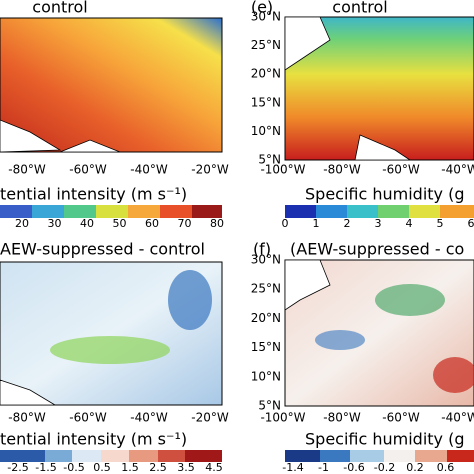 Image resolution: width=474 pixels, height=474 pixels. Describe the element at coordinates (120, 223) in the screenshot. I see `colorbar-tick-label: 50` at that location.